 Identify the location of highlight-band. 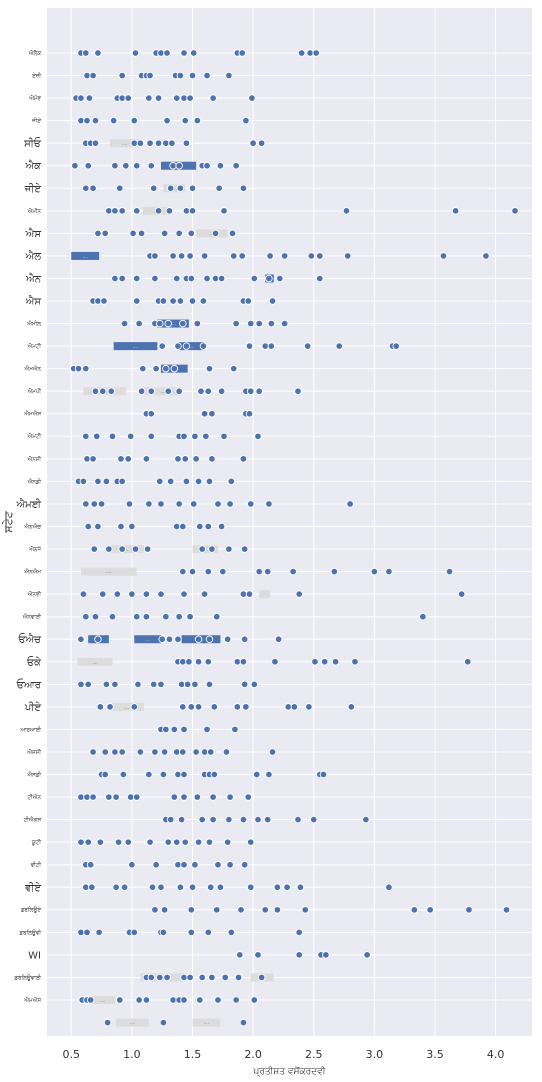
(163, 391).